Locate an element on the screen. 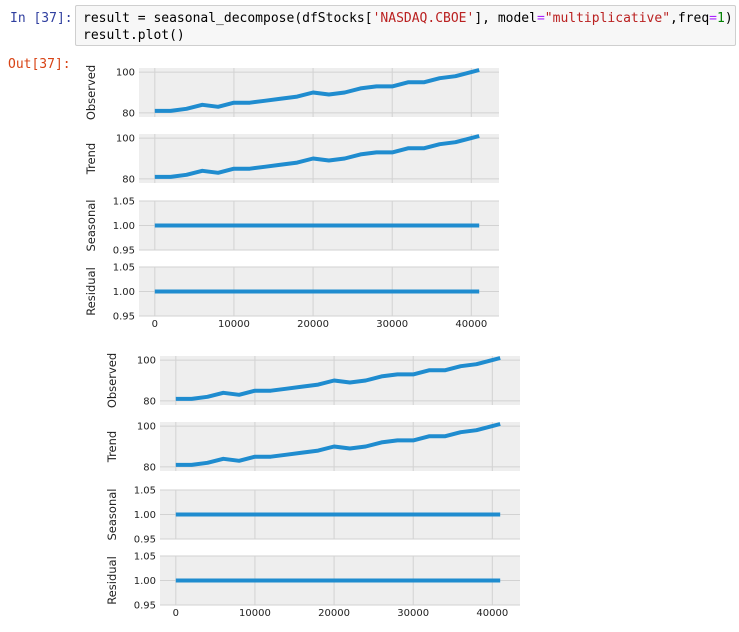 This screenshot has height=632, width=739. input-prompt: In [37]: is located at coordinates (41, 18).